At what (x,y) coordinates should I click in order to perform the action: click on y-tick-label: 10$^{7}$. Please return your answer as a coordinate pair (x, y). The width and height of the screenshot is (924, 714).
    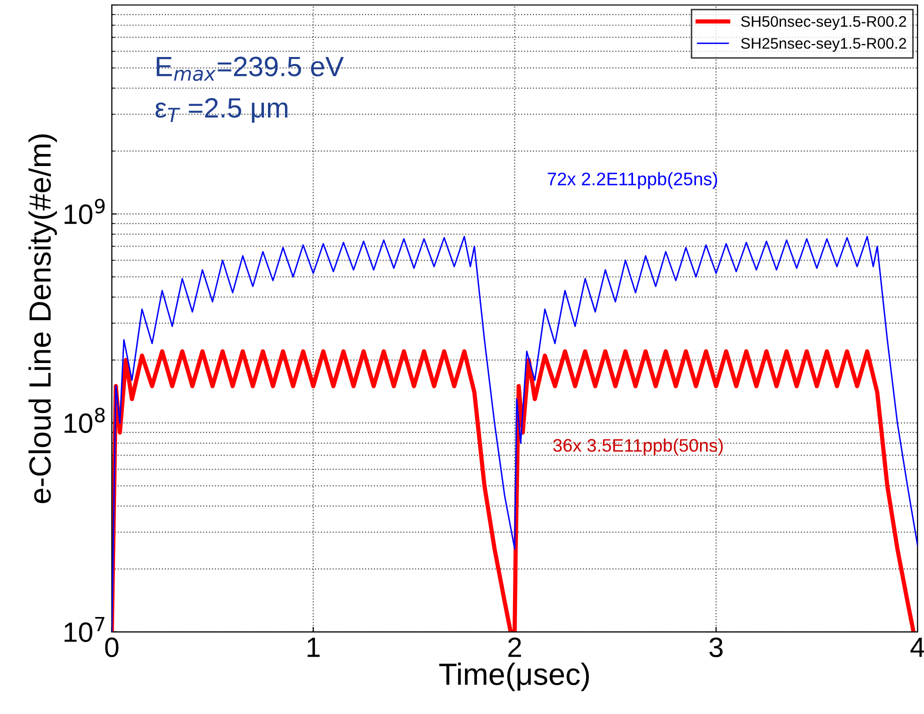
    Looking at the image, I should click on (84, 629).